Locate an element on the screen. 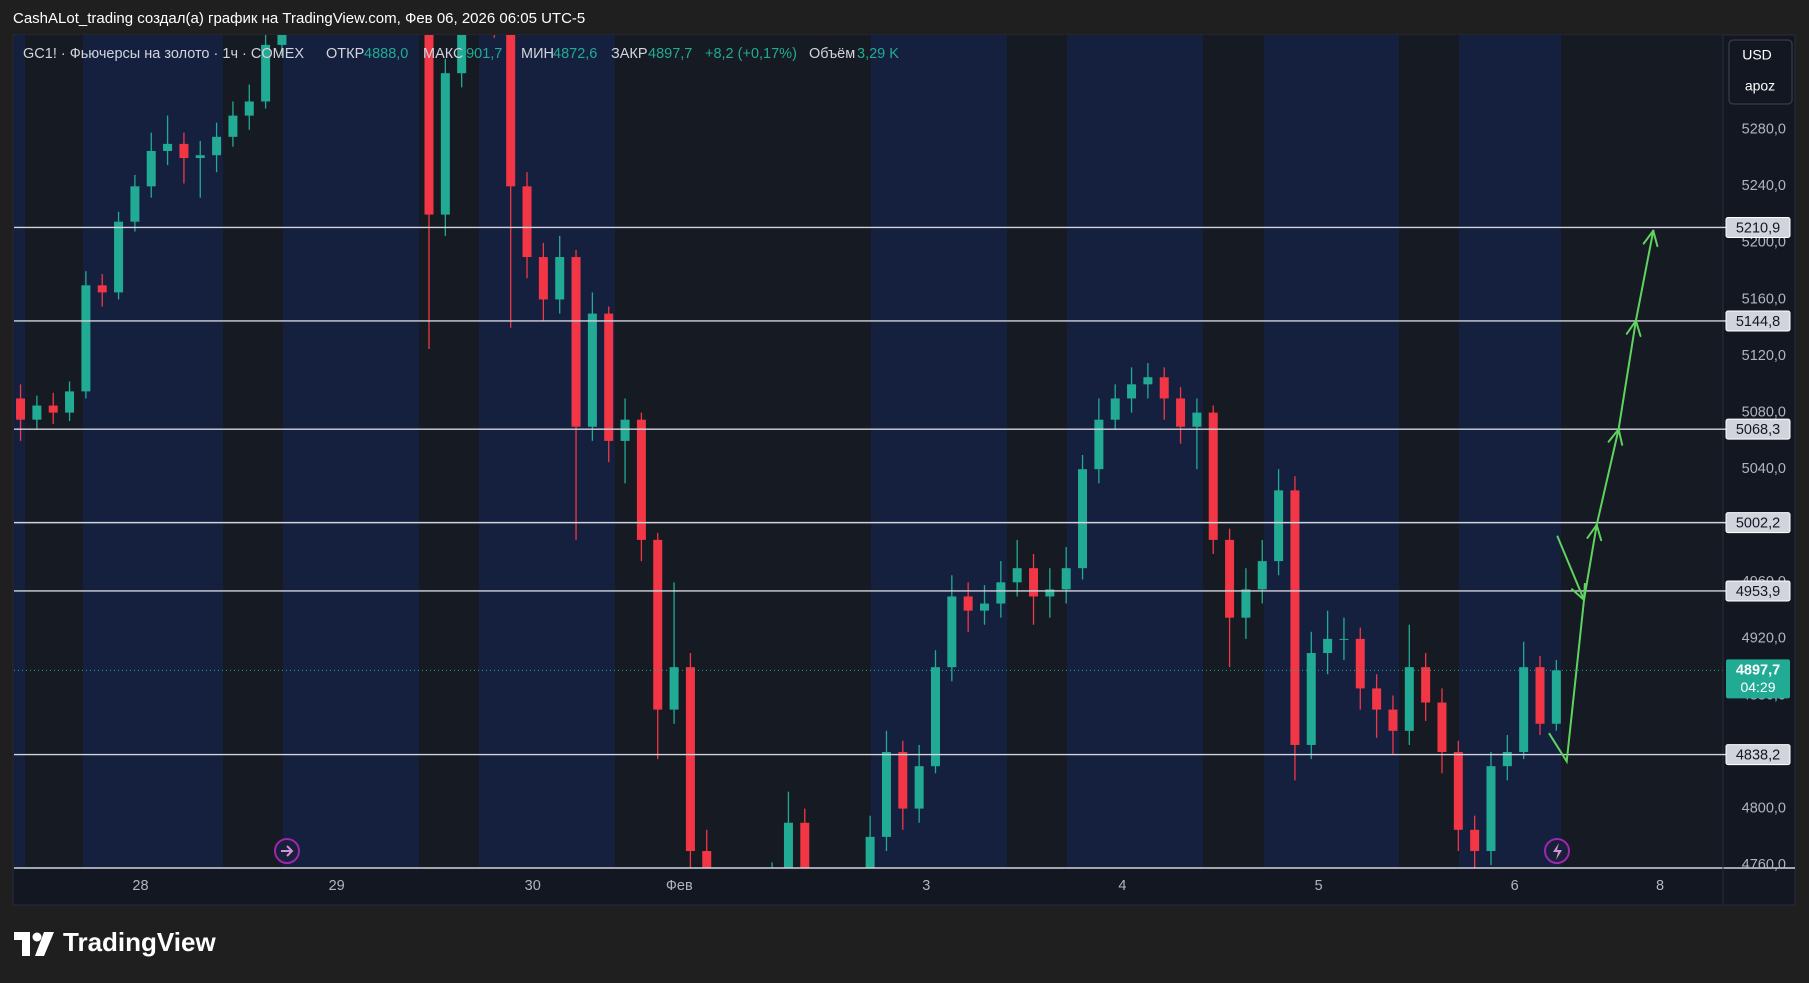 The width and height of the screenshot is (1809, 983). legend-volume-label: Объём is located at coordinates (832, 54).